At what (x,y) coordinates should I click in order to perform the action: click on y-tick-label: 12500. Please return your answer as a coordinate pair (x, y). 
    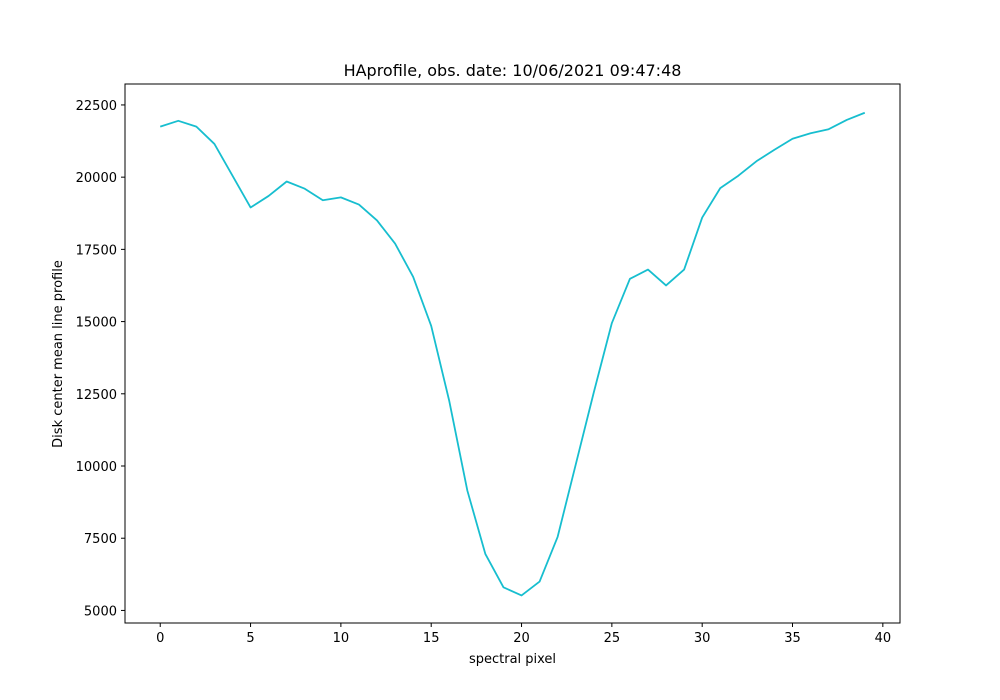
    Looking at the image, I should click on (96, 395).